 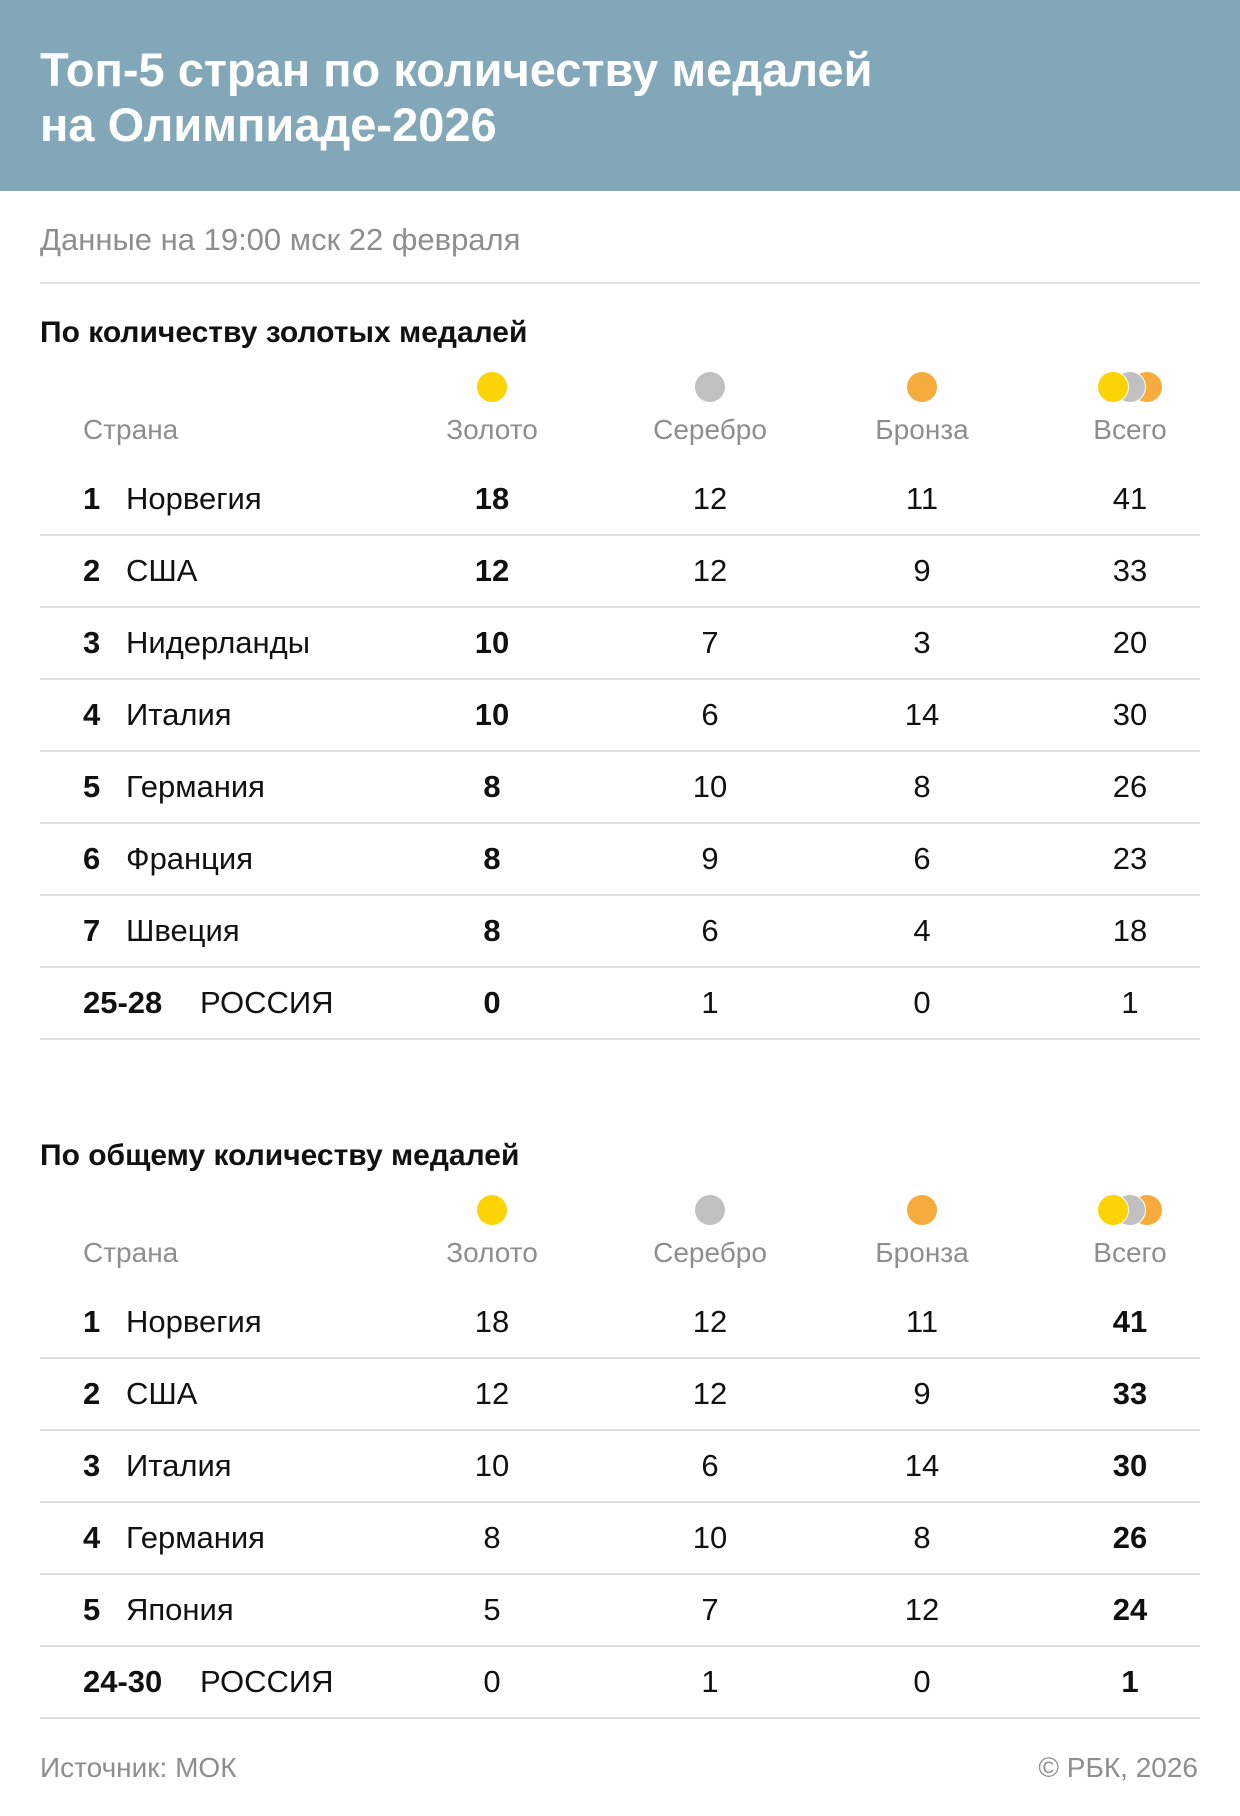 I want to click on source-note: Источник: МОК, so click(x=138, y=1767).